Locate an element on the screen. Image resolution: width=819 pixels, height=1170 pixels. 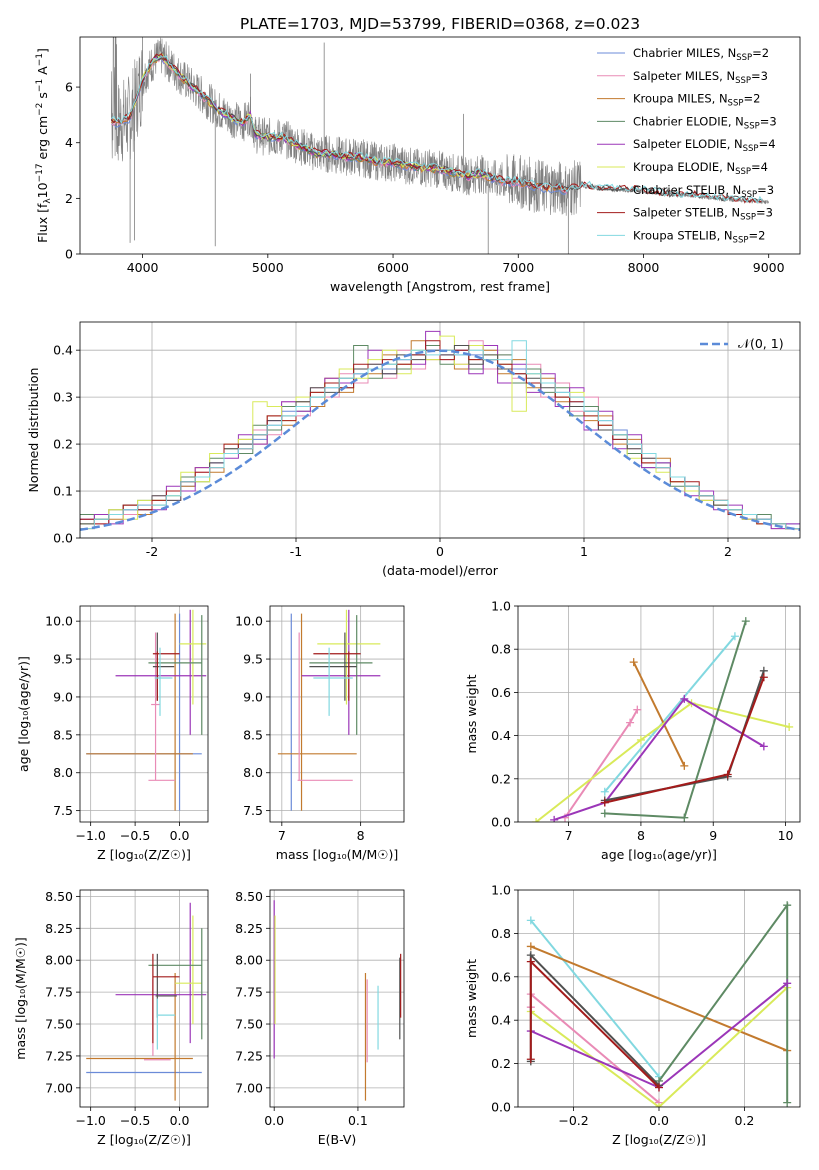
legend-entry: Kroupa MILES, NSSP=2 is located at coordinates (696, 100).